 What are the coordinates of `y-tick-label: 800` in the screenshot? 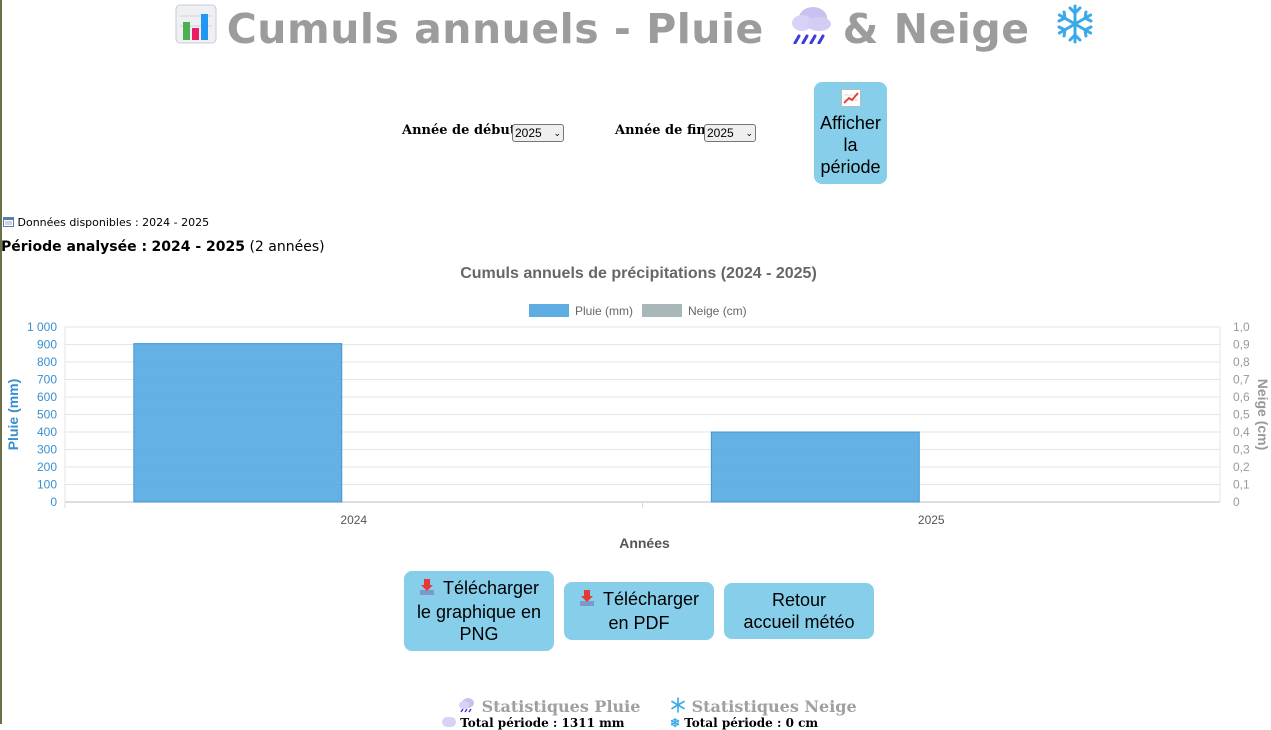 It's located at (47, 362).